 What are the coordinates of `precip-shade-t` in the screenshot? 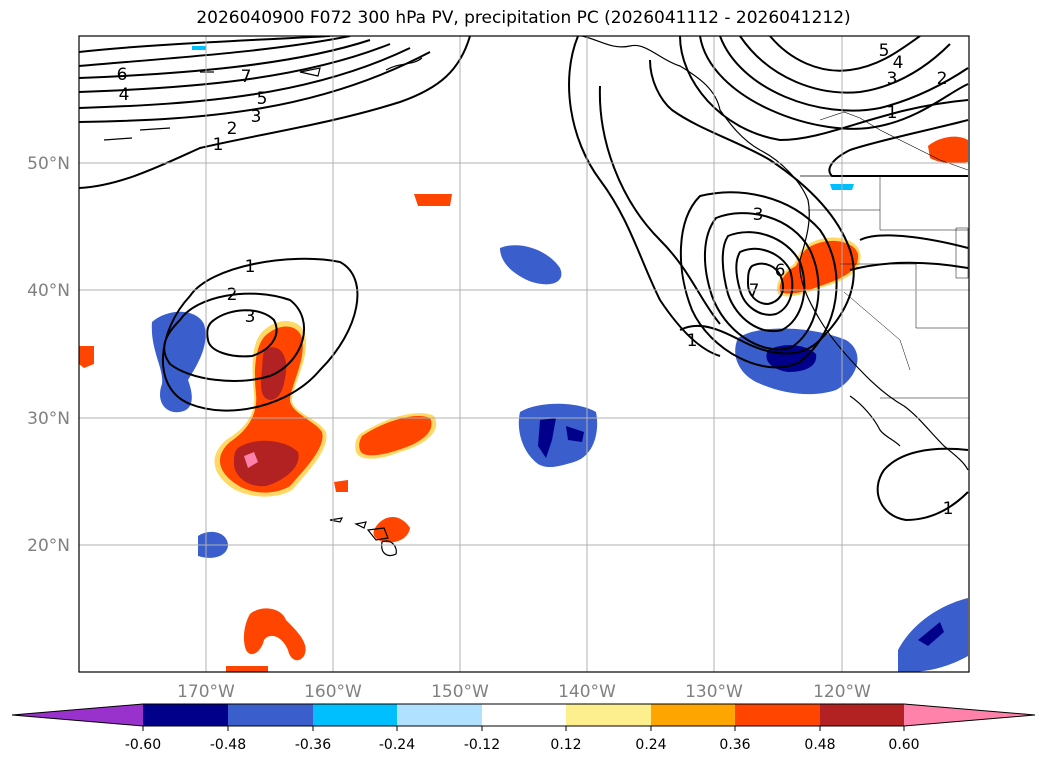 It's located at (547, 438).